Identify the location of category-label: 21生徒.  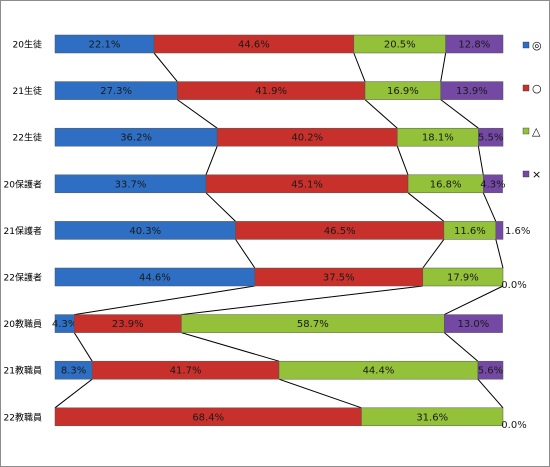
(27, 91).